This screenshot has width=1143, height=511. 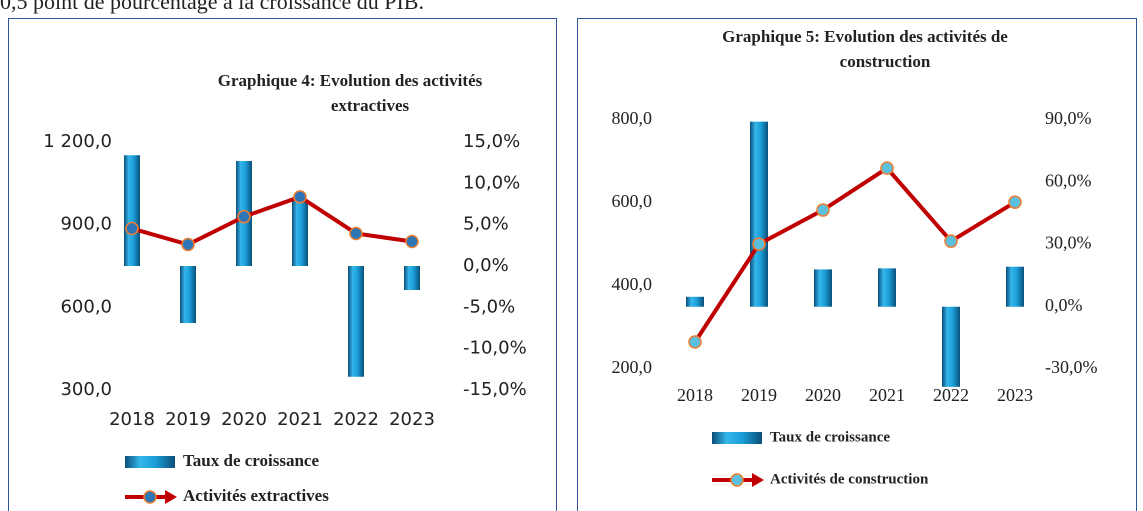 What do you see at coordinates (256, 495) in the screenshot?
I see `legend-label: Activités extractives` at bounding box center [256, 495].